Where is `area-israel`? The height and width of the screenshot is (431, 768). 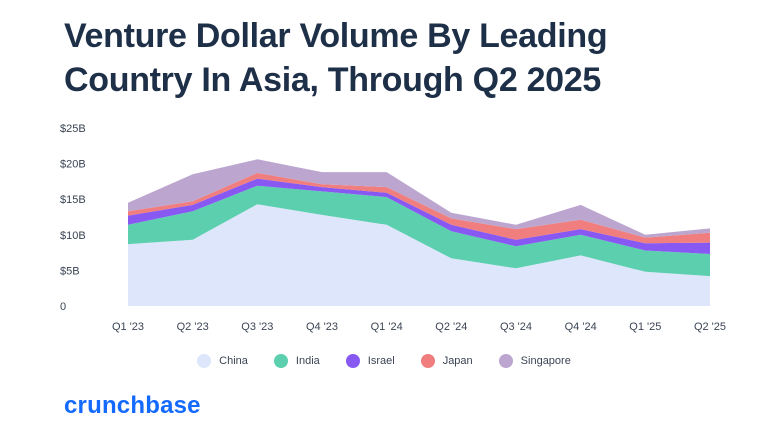
area-israel is located at coordinates (419, 216).